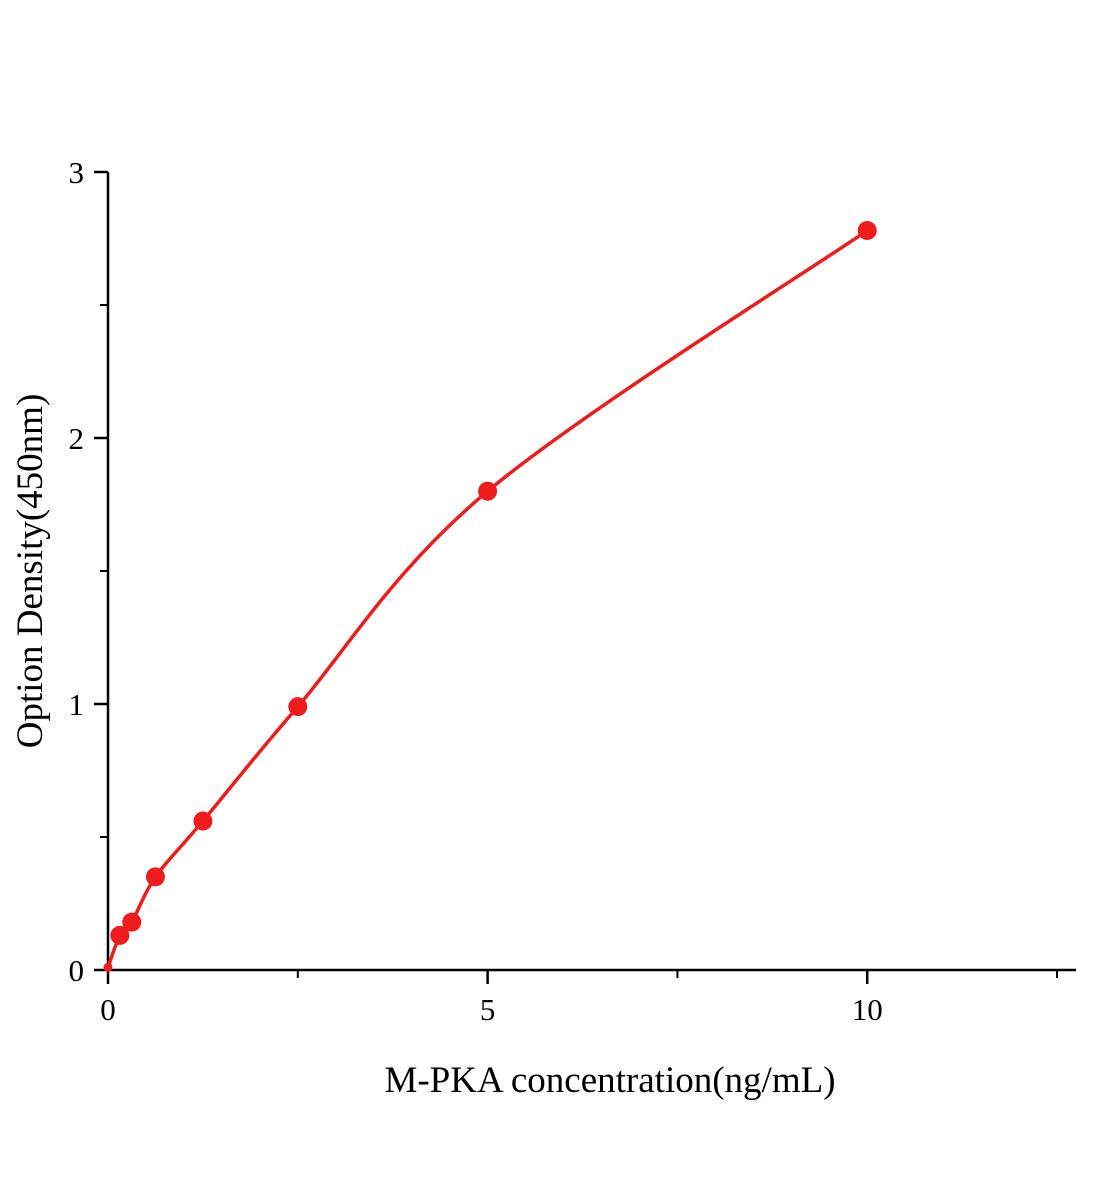 This screenshot has width=1104, height=1200. Describe the element at coordinates (609, 1080) in the screenshot. I see `x-axis-title: M-PKA concentration(ng/mL)` at that location.